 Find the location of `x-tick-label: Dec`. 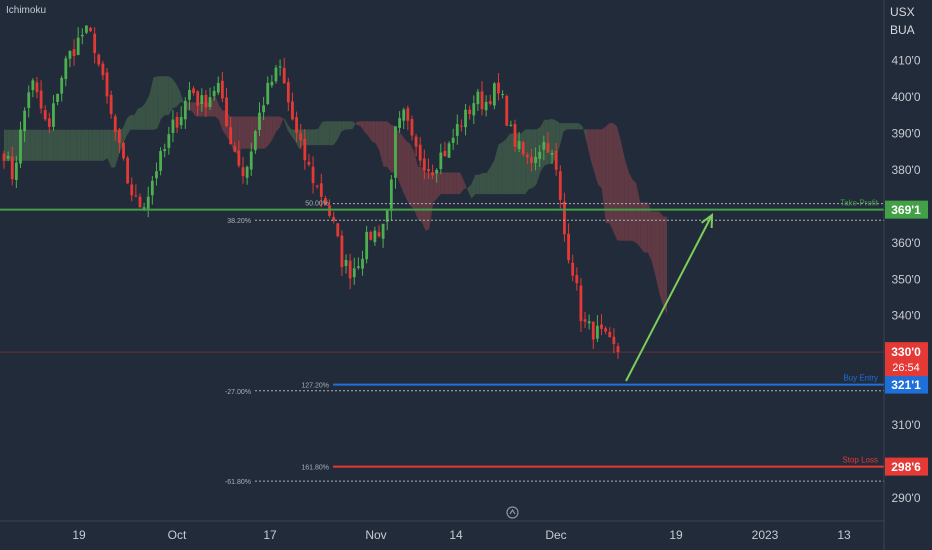

x-tick-label: Dec is located at coordinates (555, 535).